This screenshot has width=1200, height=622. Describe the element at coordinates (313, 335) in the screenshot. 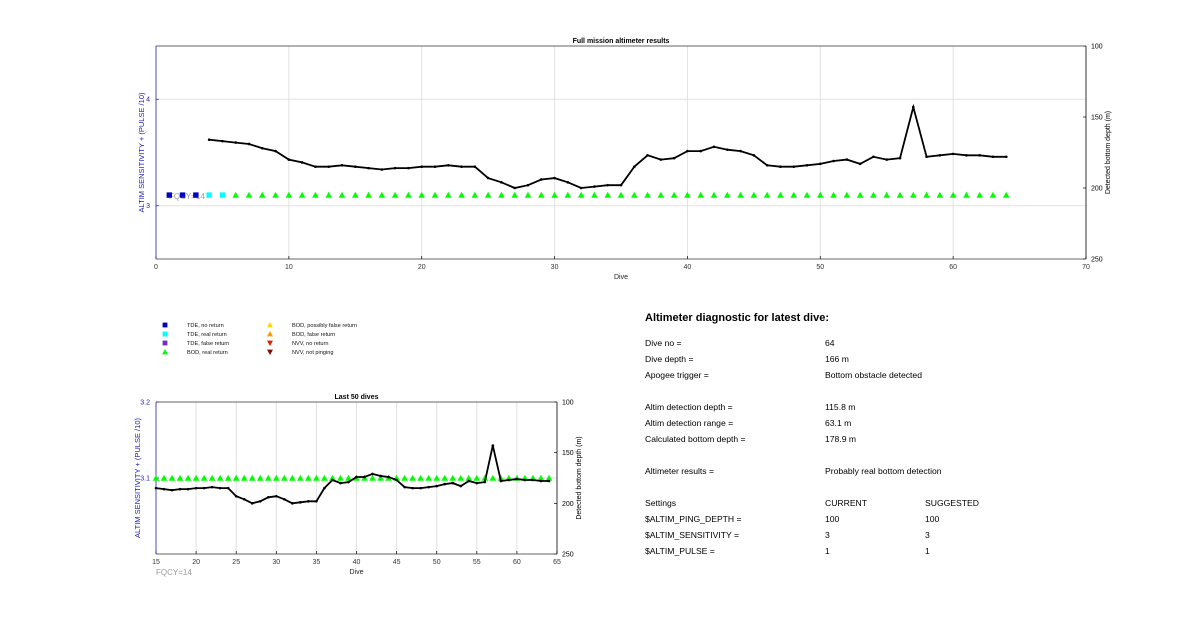

I see `legend-label: BOD, false return` at that location.